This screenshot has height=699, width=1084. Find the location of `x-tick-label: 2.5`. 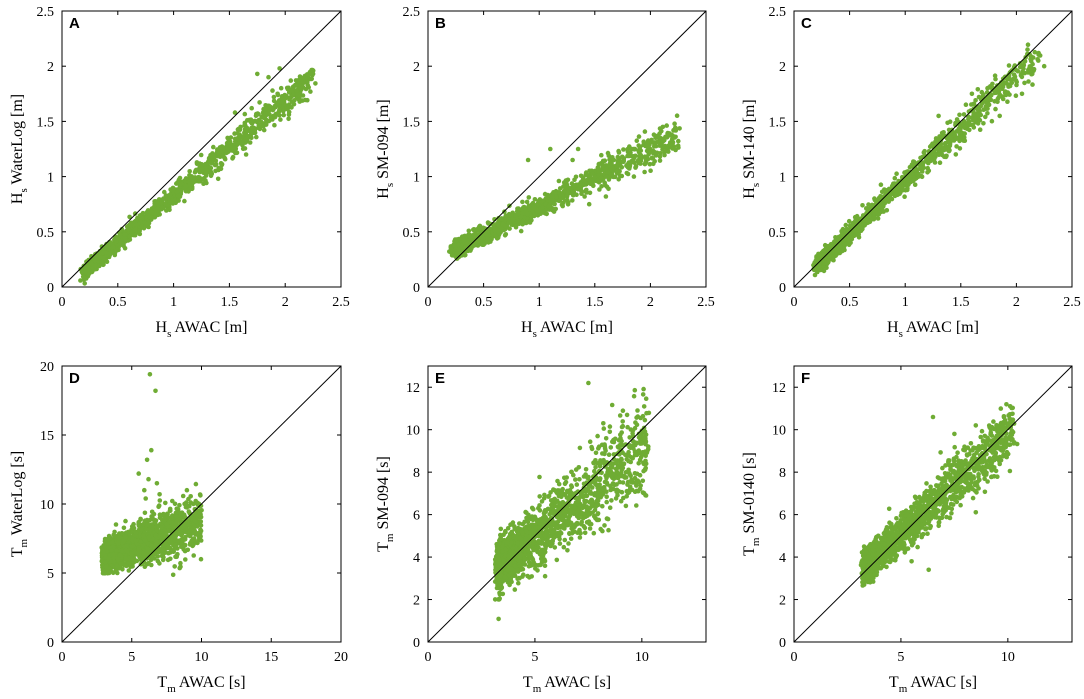

x-tick-label: 2.5 is located at coordinates (341, 302).